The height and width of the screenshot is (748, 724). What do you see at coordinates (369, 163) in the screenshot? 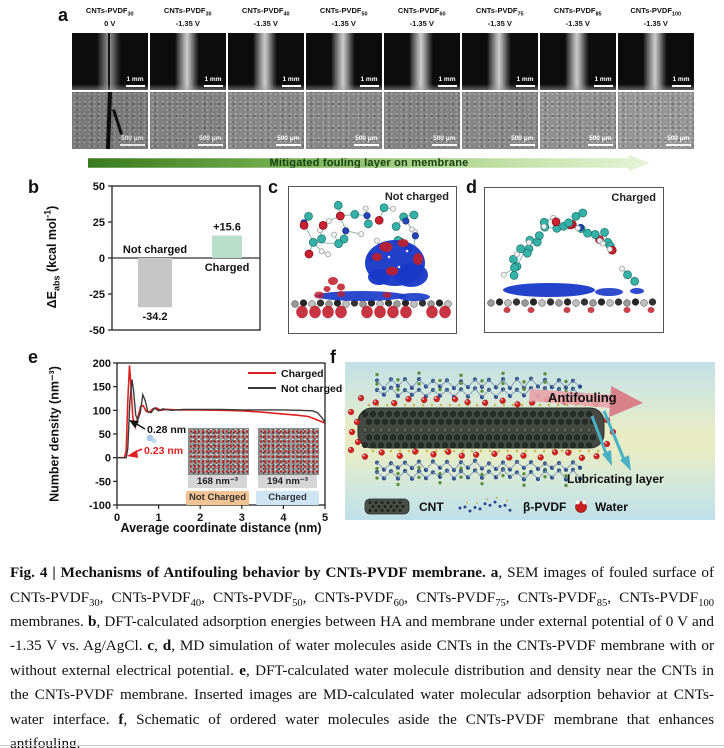
I see `mitigated-fouling-arrow: Mitigated fouling layer on membrane` at bounding box center [369, 163].